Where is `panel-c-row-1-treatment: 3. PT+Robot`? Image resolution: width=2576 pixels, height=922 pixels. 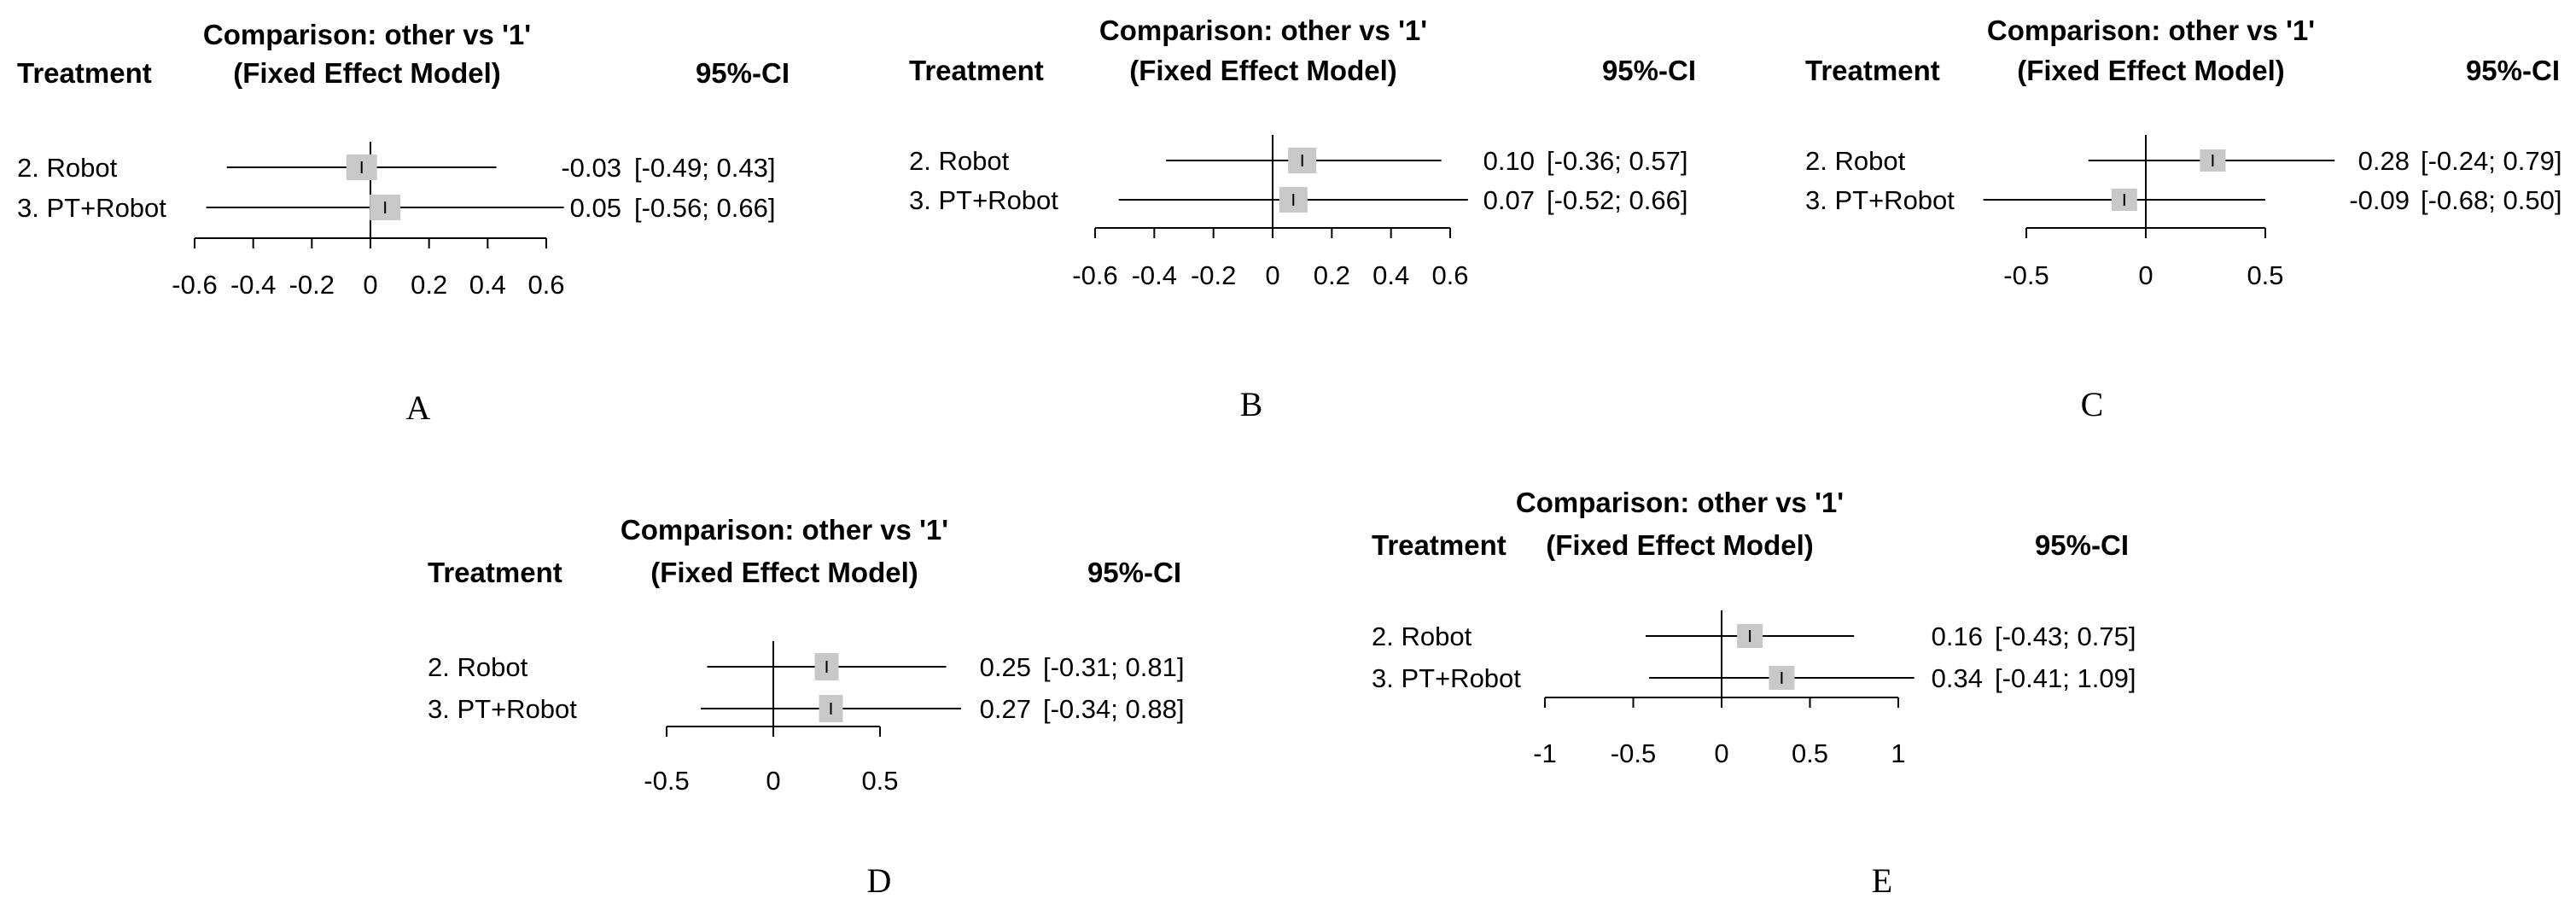
panel-c-row-1-treatment: 3. PT+Robot is located at coordinates (1880, 200).